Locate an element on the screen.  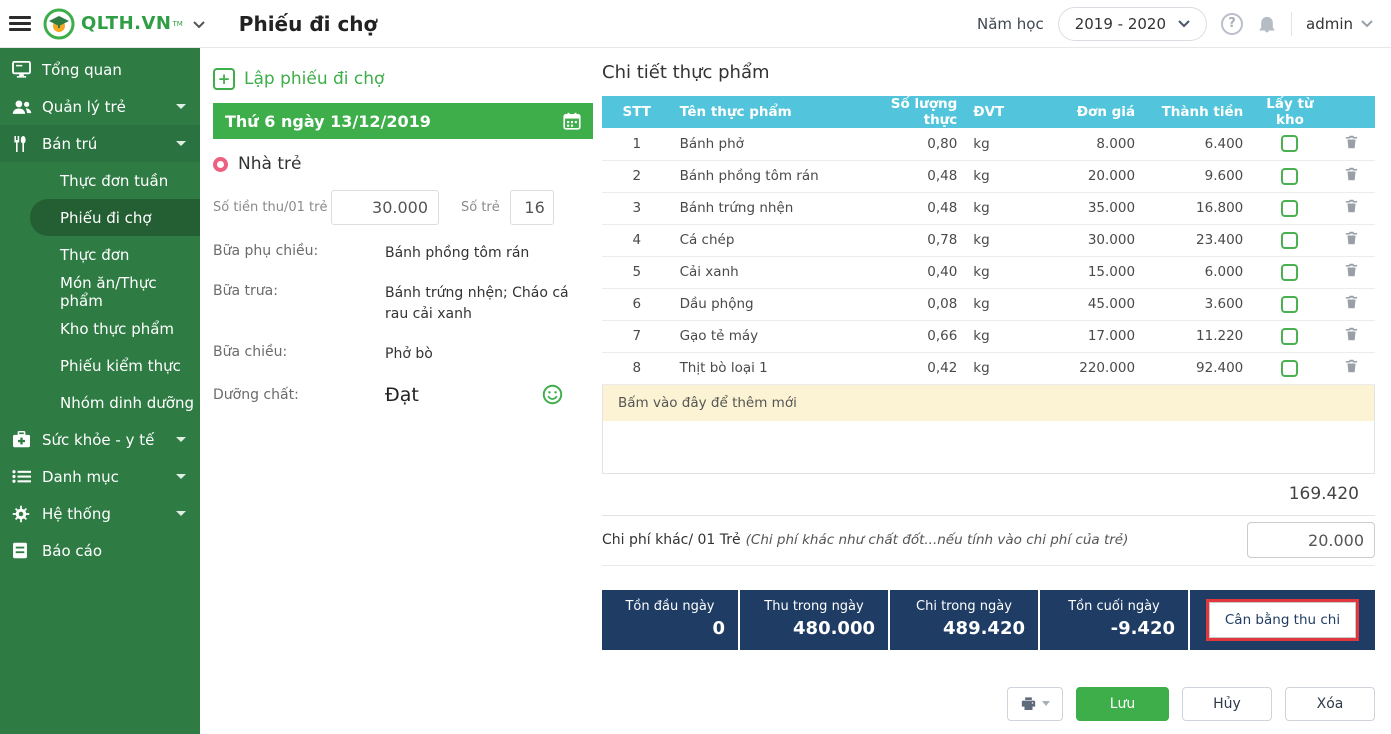
sidebar-item-he-thong: Hệ thống is located at coordinates (100, 513).